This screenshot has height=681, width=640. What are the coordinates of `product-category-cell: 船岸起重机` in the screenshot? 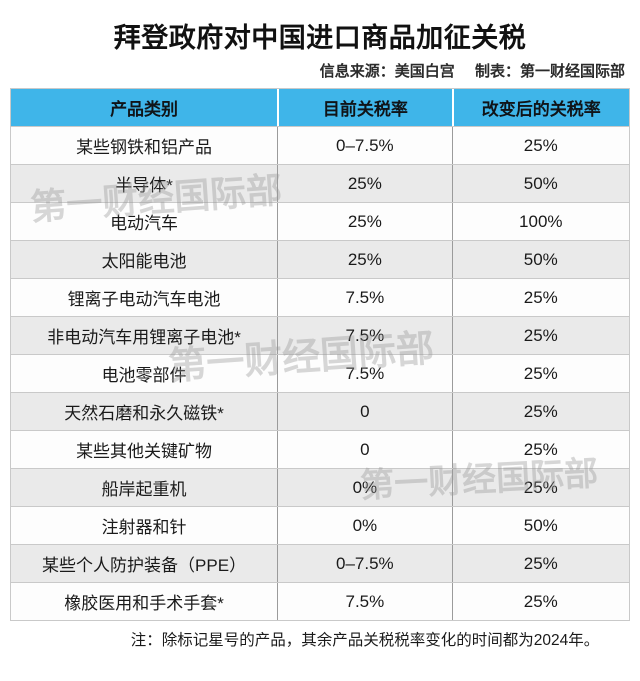 It's located at (144, 489).